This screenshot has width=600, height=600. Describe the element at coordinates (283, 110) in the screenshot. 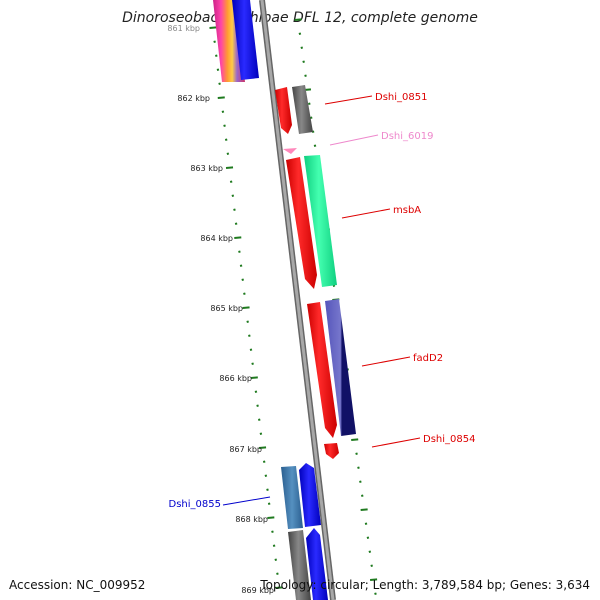

I see `feature-dshi-0851-red` at that location.